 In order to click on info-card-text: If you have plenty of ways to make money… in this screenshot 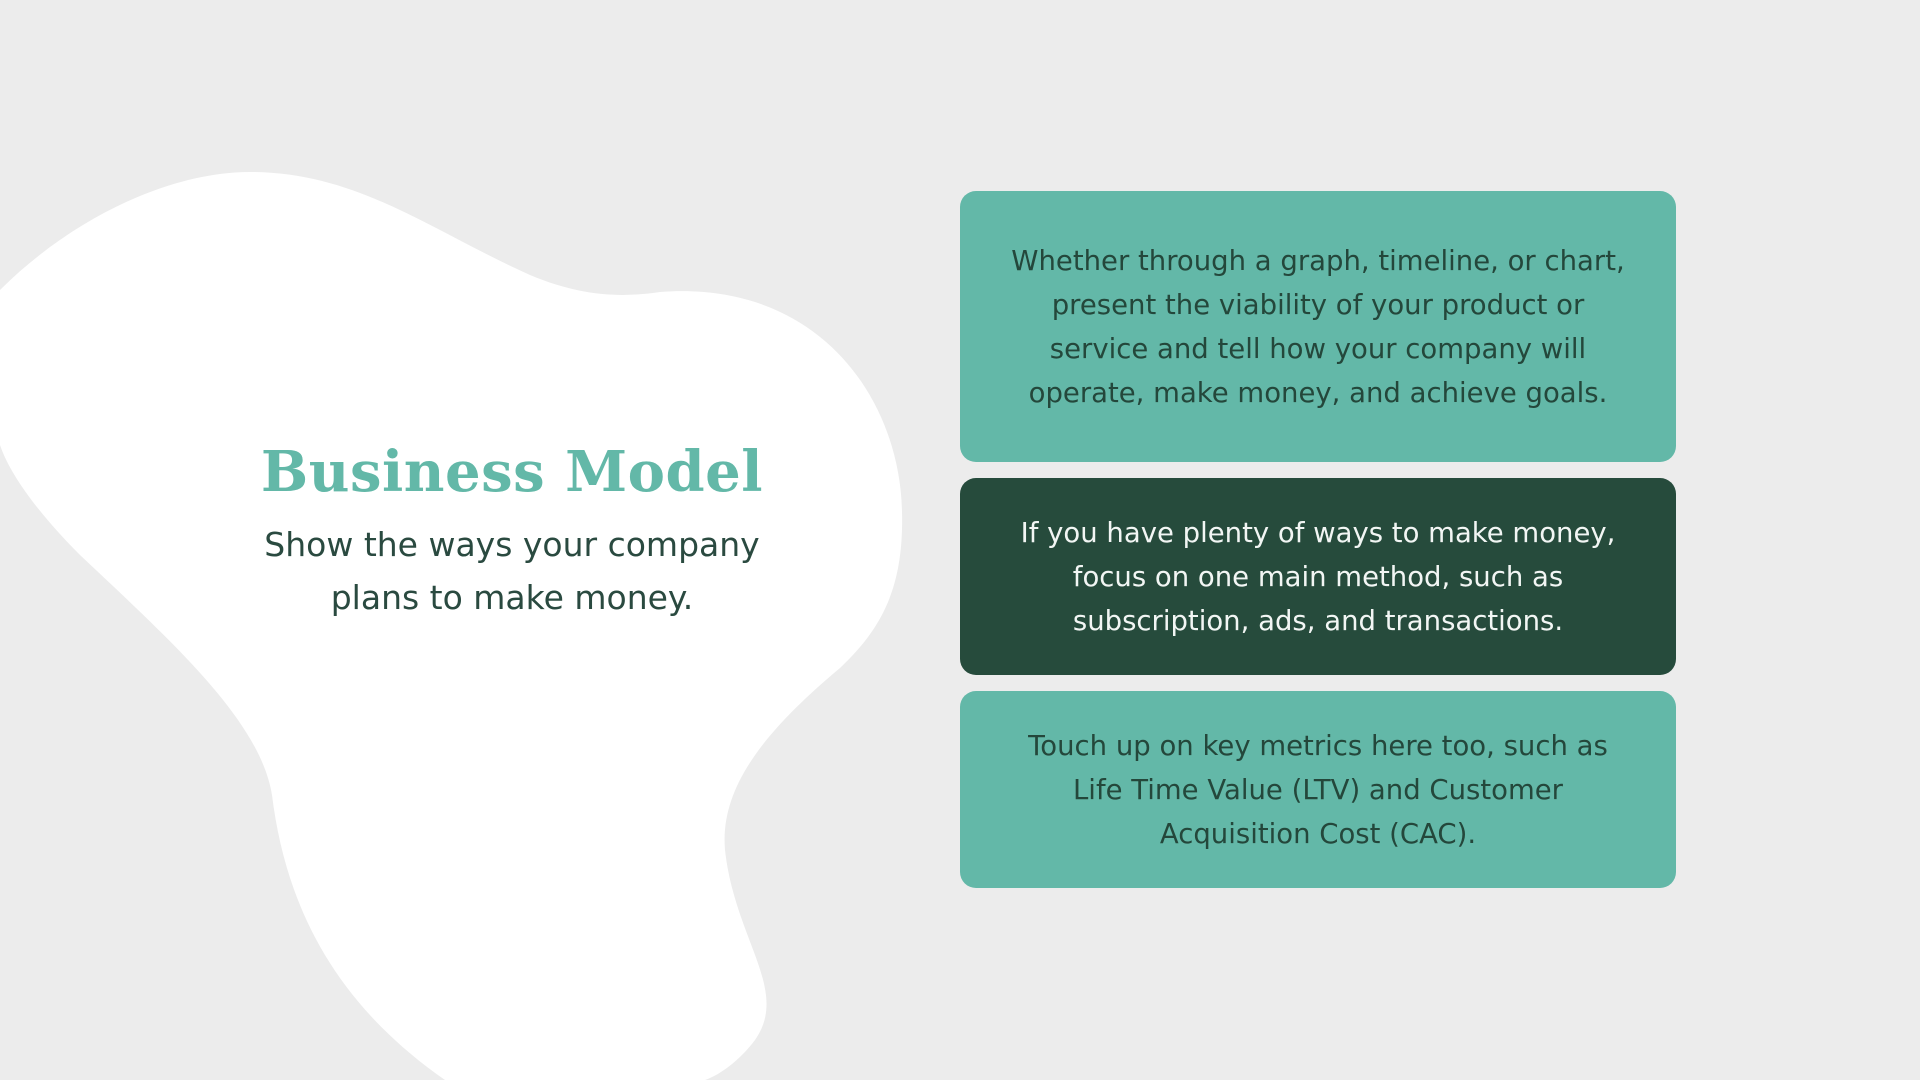, I will do `click(1318, 576)`.